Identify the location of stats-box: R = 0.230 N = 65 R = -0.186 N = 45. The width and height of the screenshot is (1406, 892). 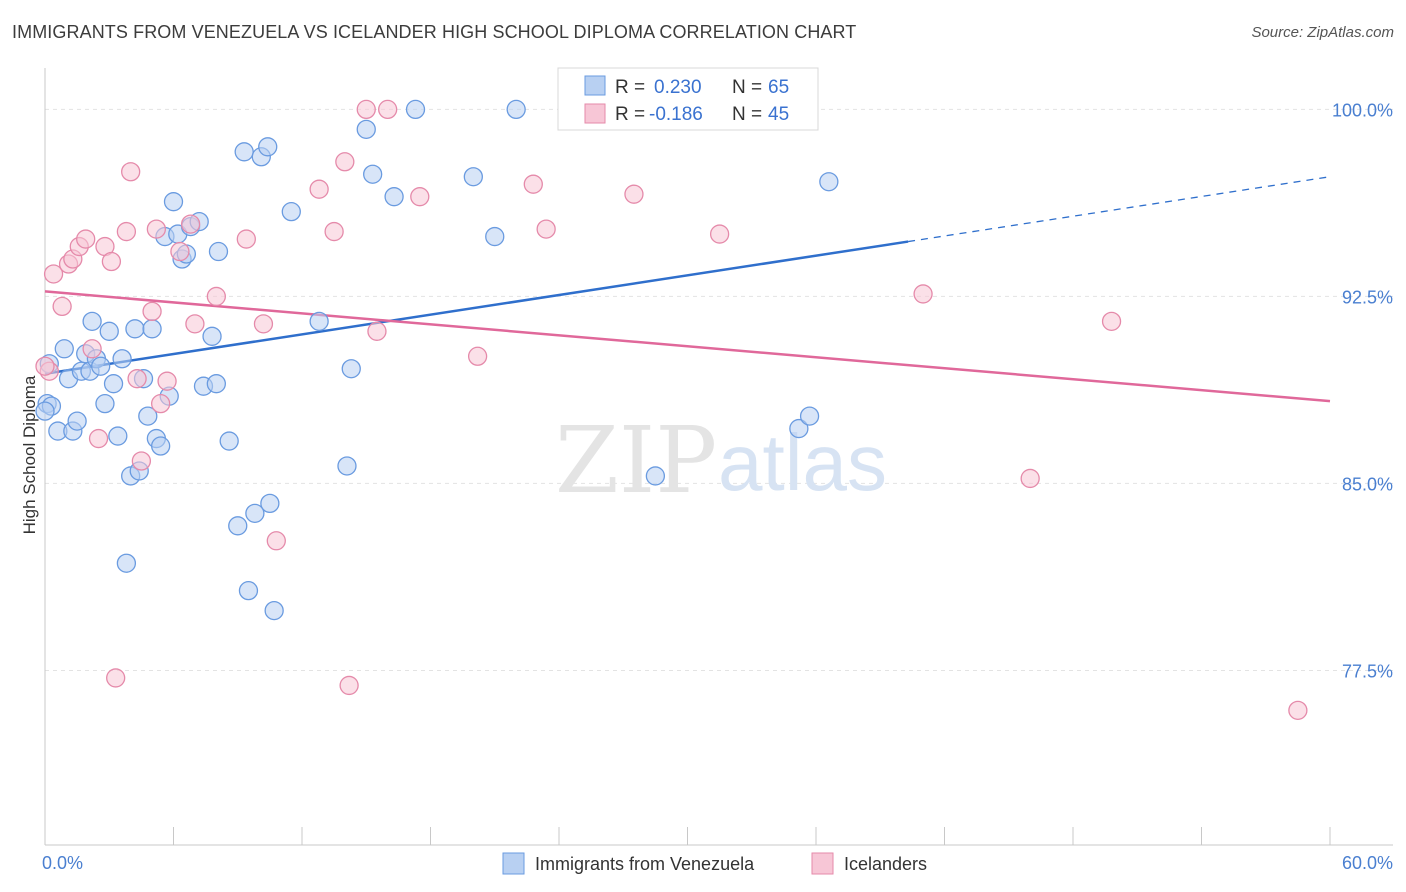
(688, 99).